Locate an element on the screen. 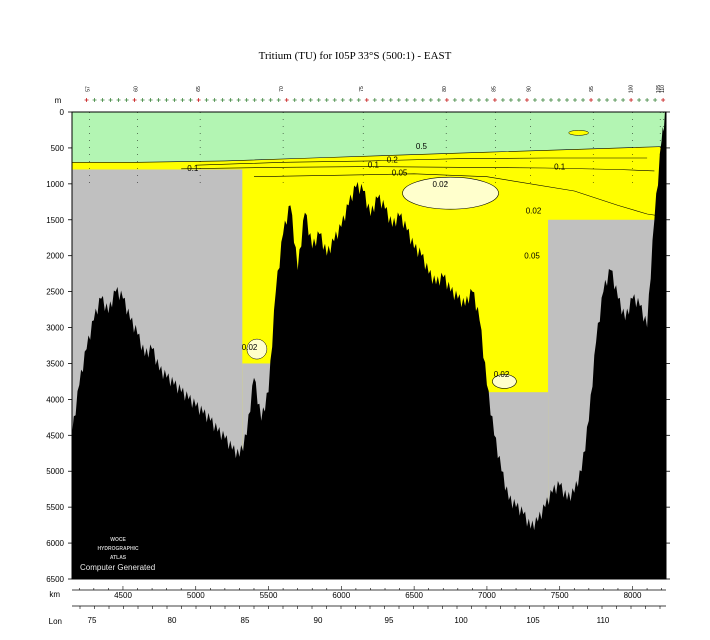 The height and width of the screenshot is (640, 710). station-number: 100 is located at coordinates (632, 89).